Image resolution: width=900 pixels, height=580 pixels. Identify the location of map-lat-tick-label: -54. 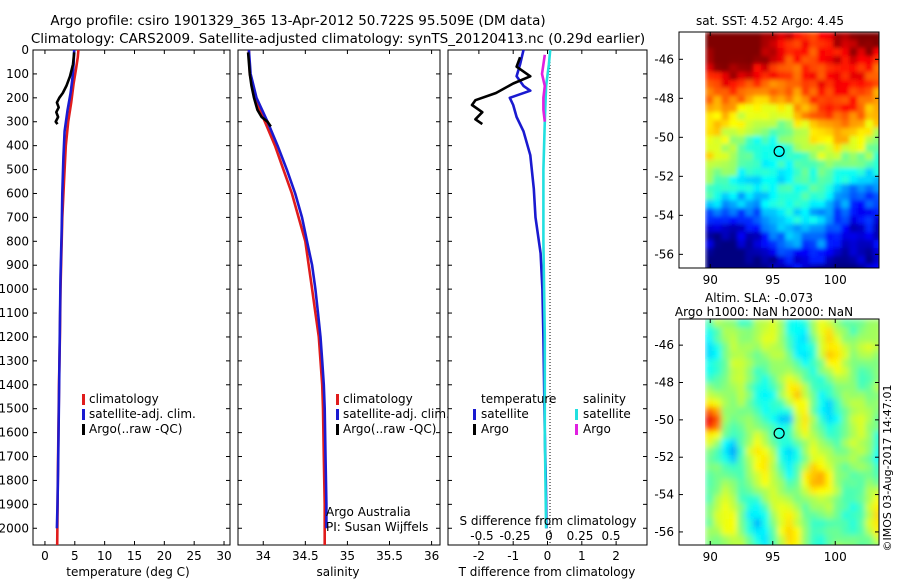
(664, 215).